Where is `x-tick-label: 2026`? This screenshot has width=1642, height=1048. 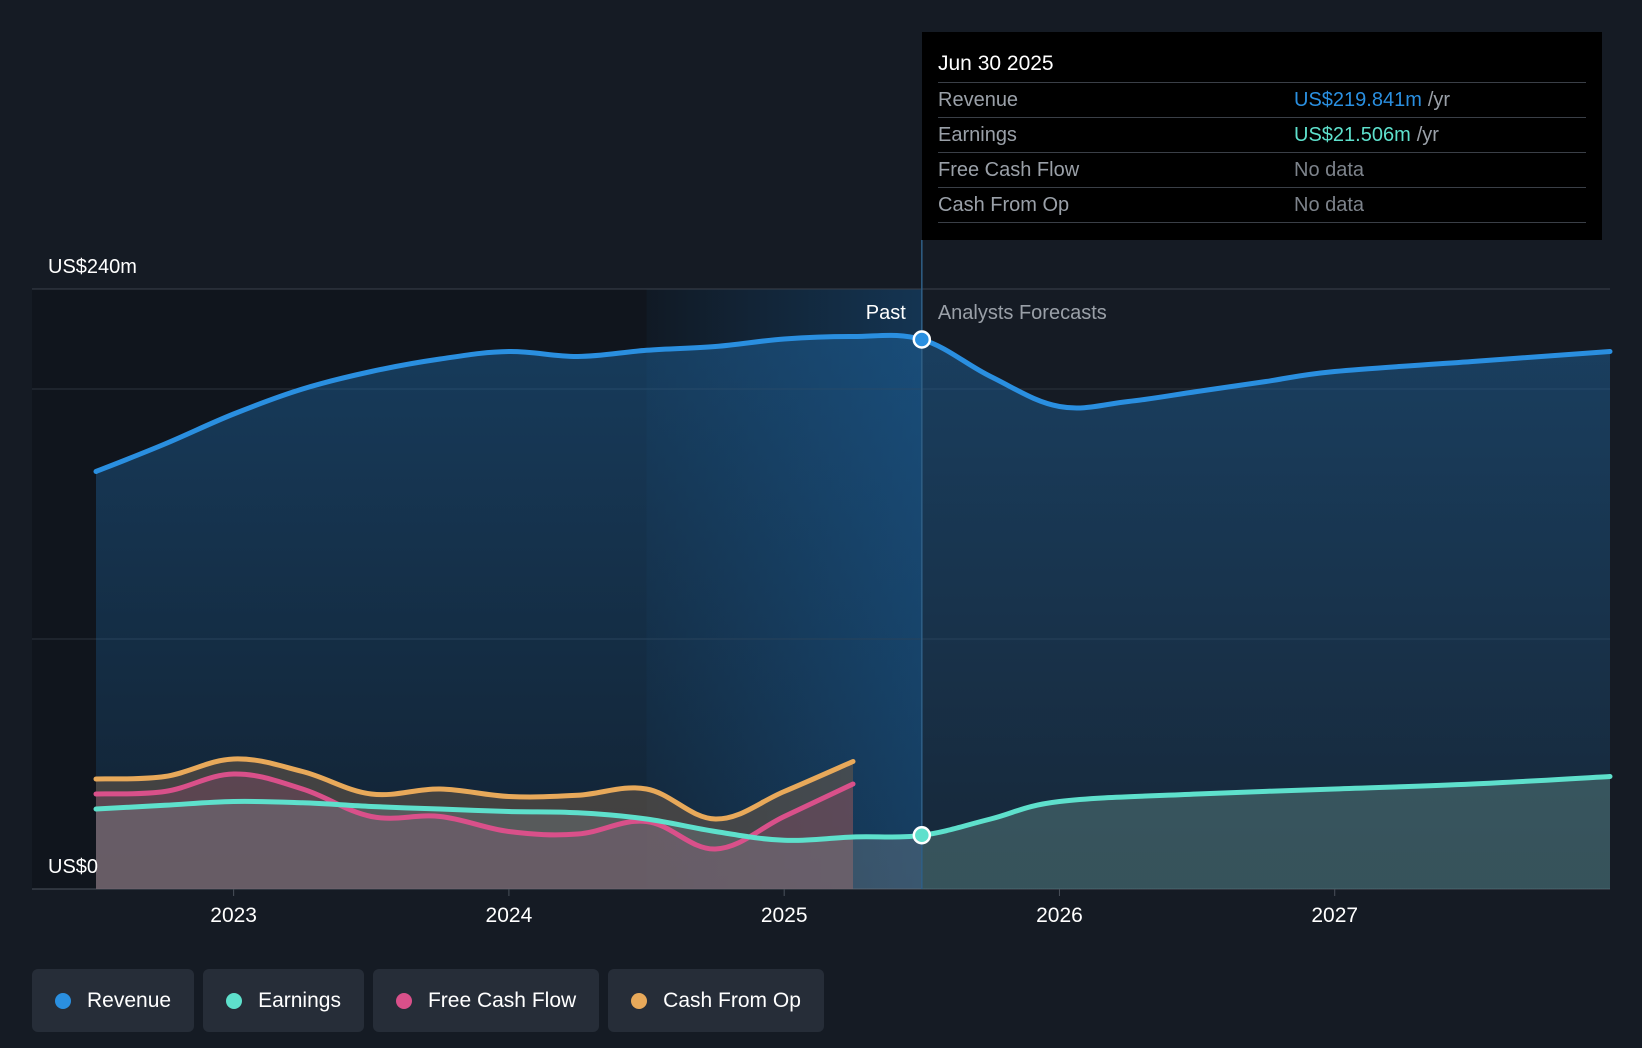 x-tick-label: 2026 is located at coordinates (1059, 915).